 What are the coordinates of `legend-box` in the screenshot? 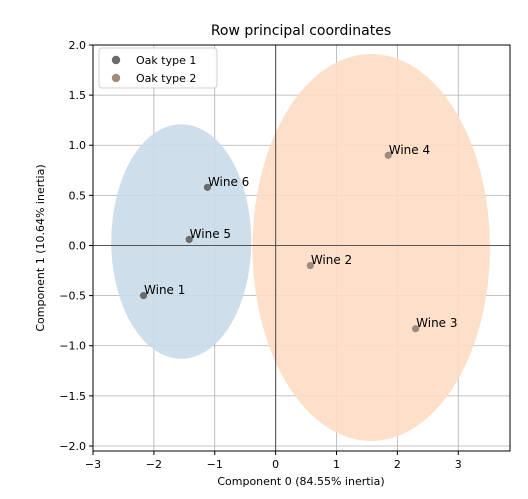 It's located at (158, 68).